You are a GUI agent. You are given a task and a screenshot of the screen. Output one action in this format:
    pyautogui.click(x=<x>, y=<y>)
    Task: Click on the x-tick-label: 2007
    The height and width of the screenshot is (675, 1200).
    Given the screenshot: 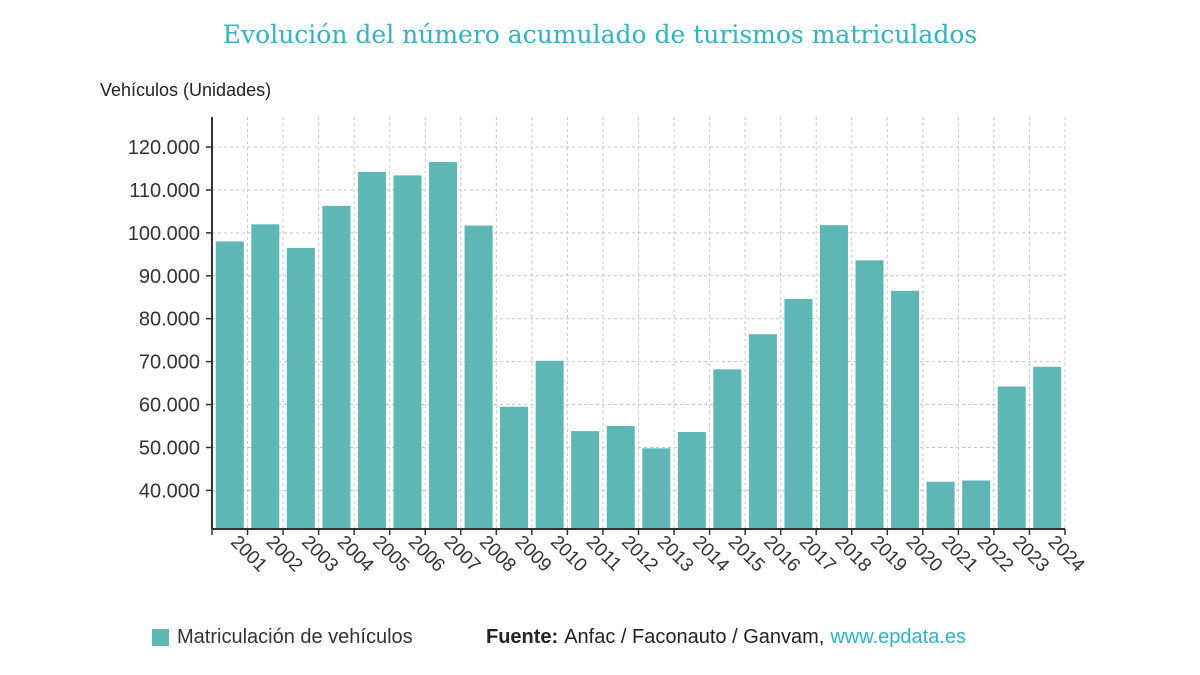 What is the action you would take?
    pyautogui.click(x=461, y=554)
    